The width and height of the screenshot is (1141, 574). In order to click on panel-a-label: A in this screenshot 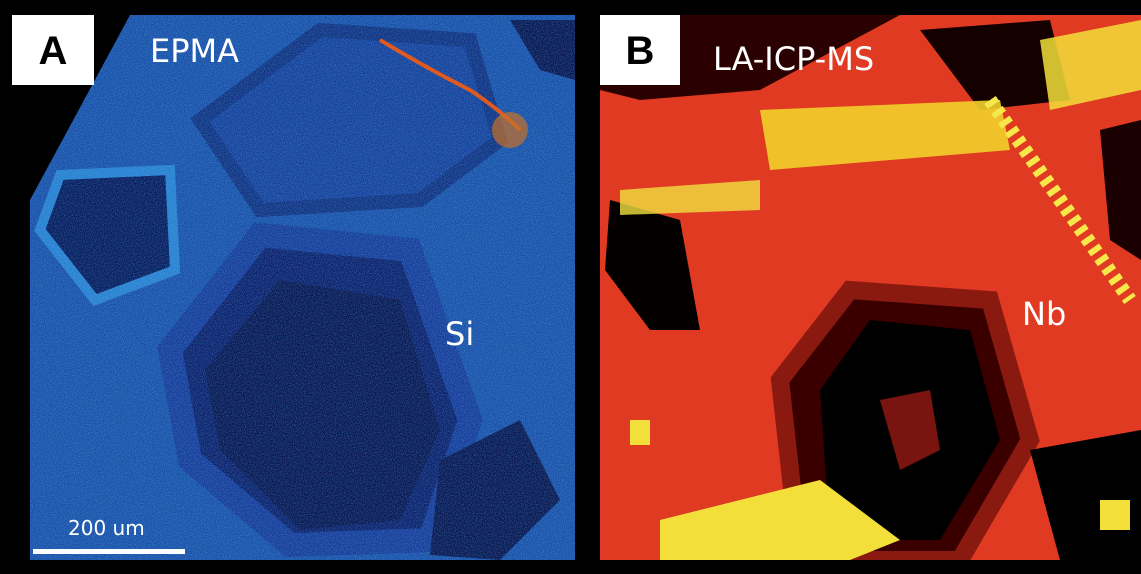, I will do `click(53, 51)`.